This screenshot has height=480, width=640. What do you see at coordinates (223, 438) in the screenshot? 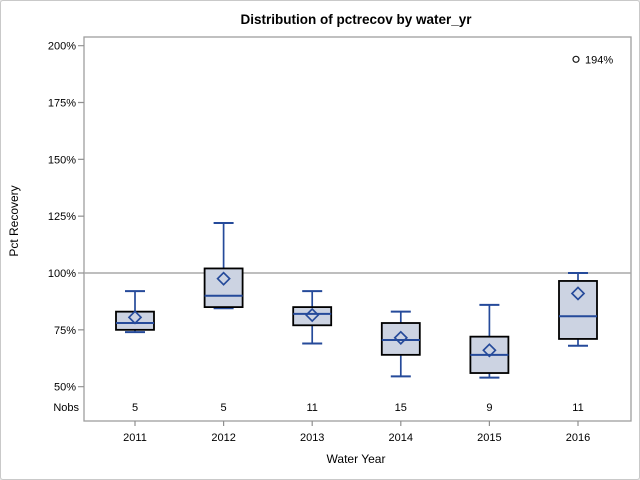
I see `x-tick-label: 2012` at bounding box center [223, 438].